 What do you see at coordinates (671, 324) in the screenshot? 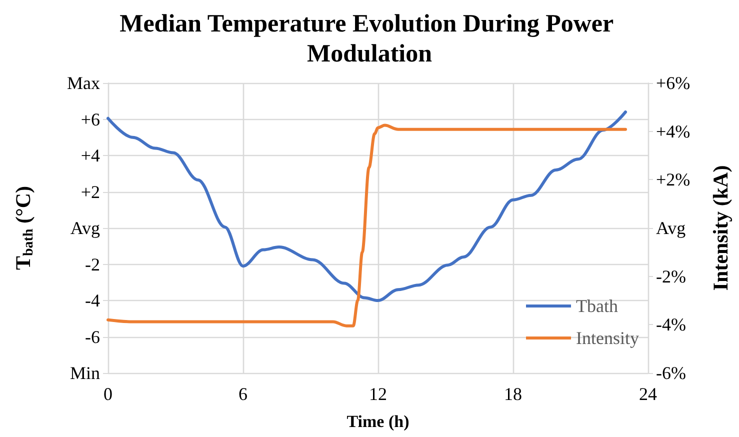
I see `y2-tick-label: -4%` at bounding box center [671, 324].